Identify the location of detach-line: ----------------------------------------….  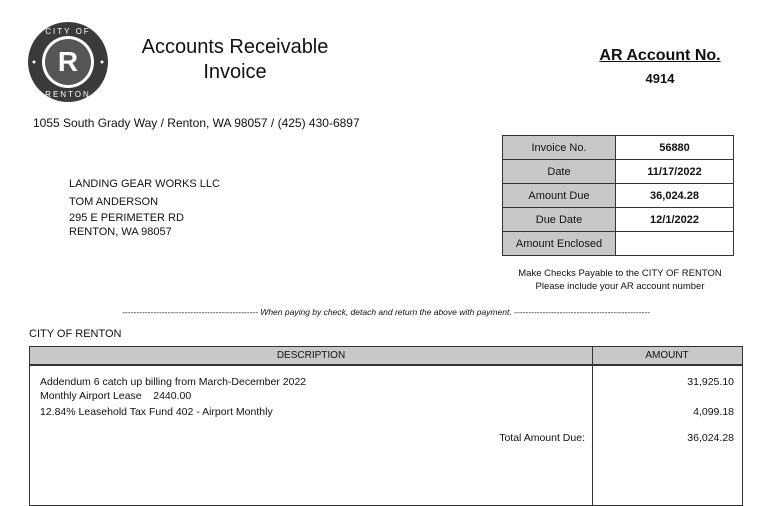
(386, 312).